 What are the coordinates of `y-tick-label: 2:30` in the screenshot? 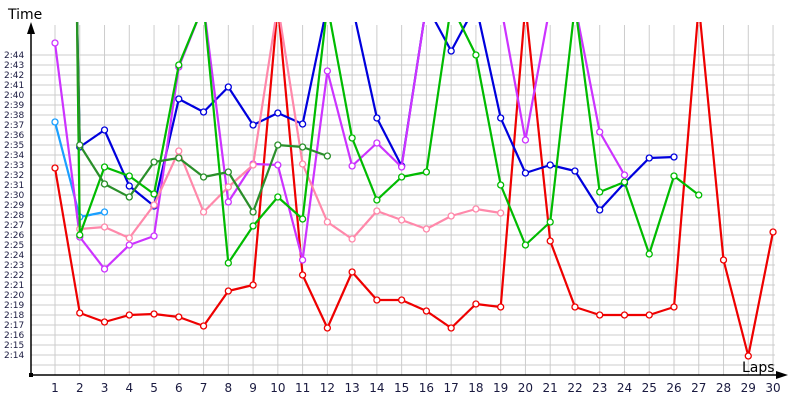 It's located at (14, 196).